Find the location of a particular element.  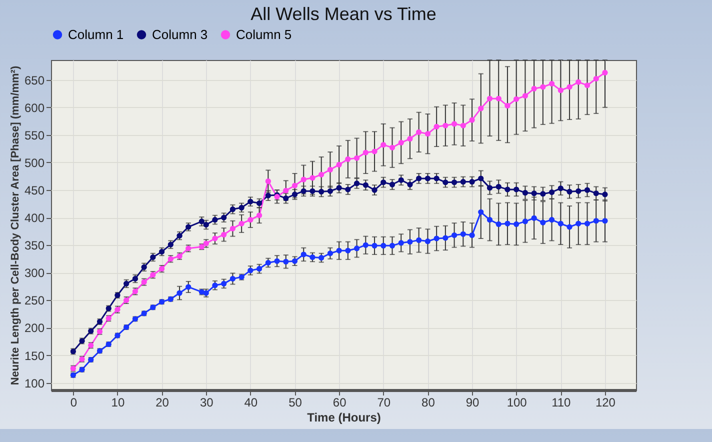

y-tick-label: 300 is located at coordinates (34, 273).